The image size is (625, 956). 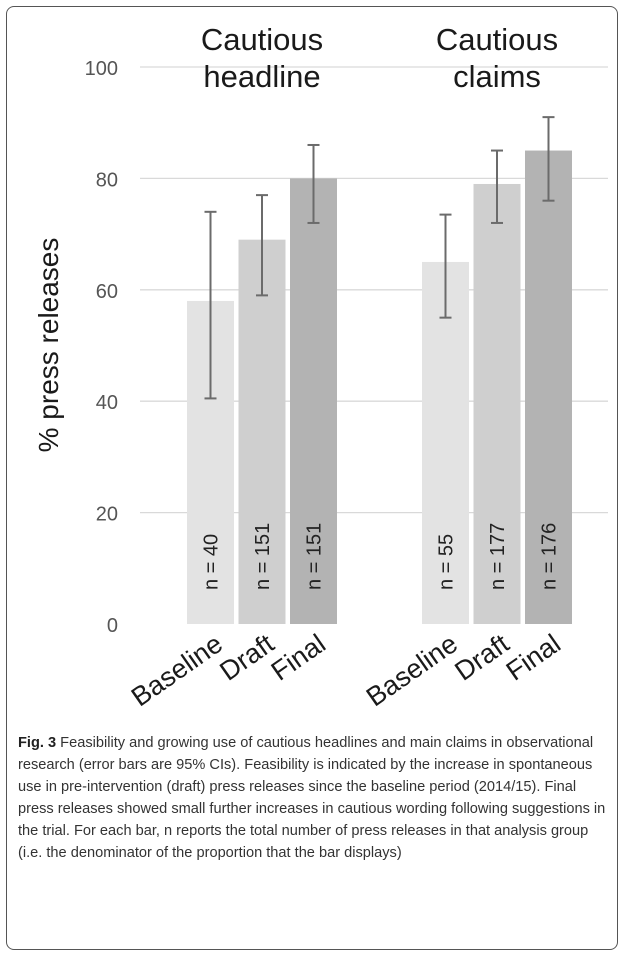 What do you see at coordinates (550, 556) in the screenshot?
I see `n-label: n = 176` at bounding box center [550, 556].